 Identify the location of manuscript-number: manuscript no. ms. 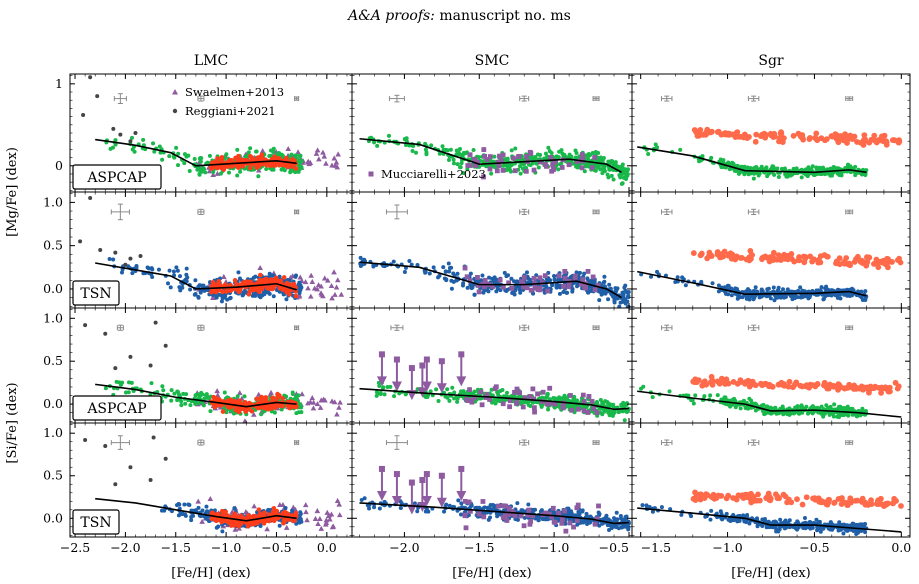
(505, 16).